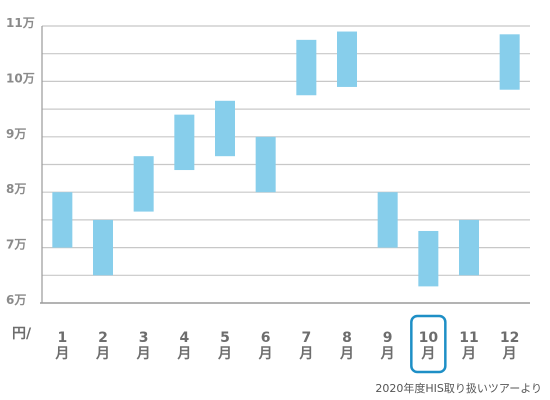 The image size is (550, 400). I want to click on x-tick-label: 10 月, so click(429, 346).